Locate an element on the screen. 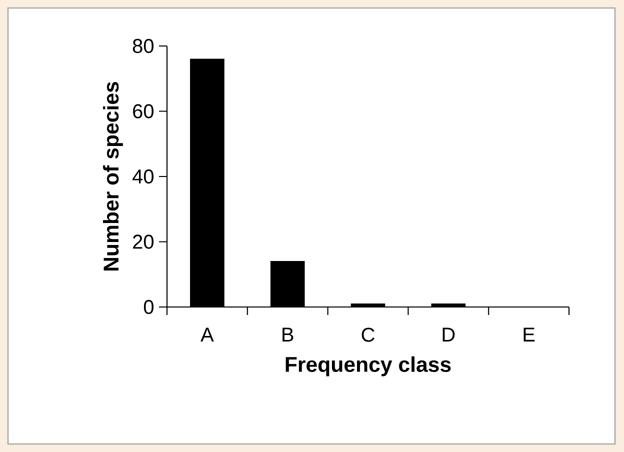 This screenshot has height=452, width=624. x-tick-label: A is located at coordinates (207, 335).